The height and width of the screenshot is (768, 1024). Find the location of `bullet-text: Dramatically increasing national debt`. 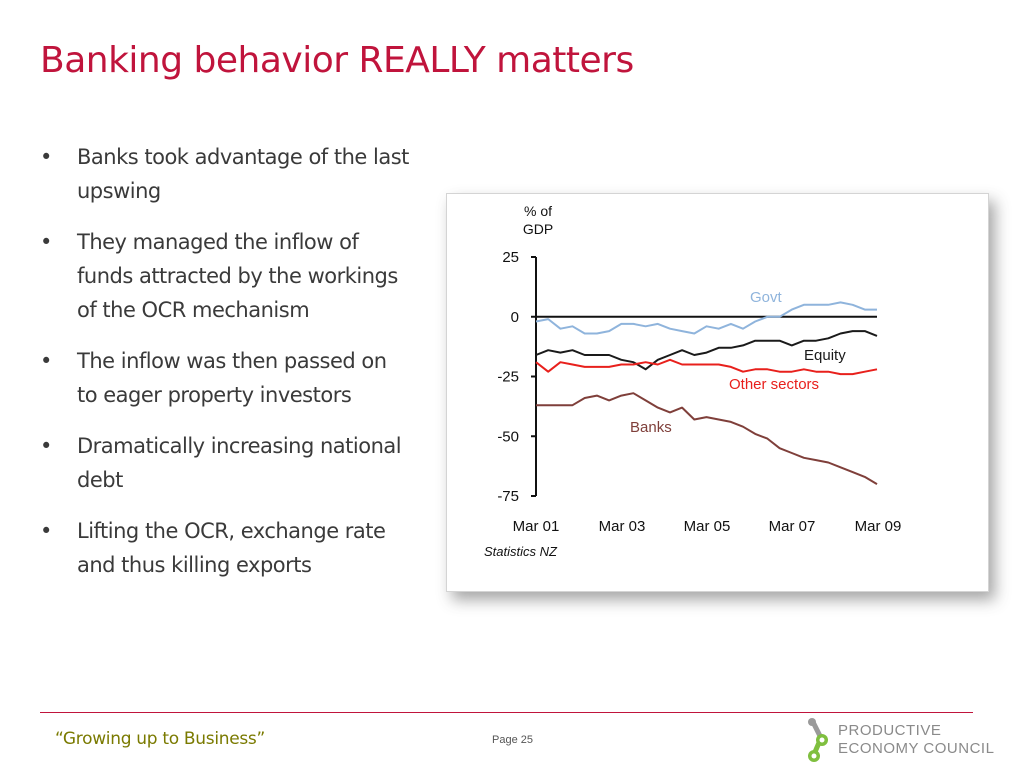

bullet-text: Dramatically increasing national debt is located at coordinates (239, 463).